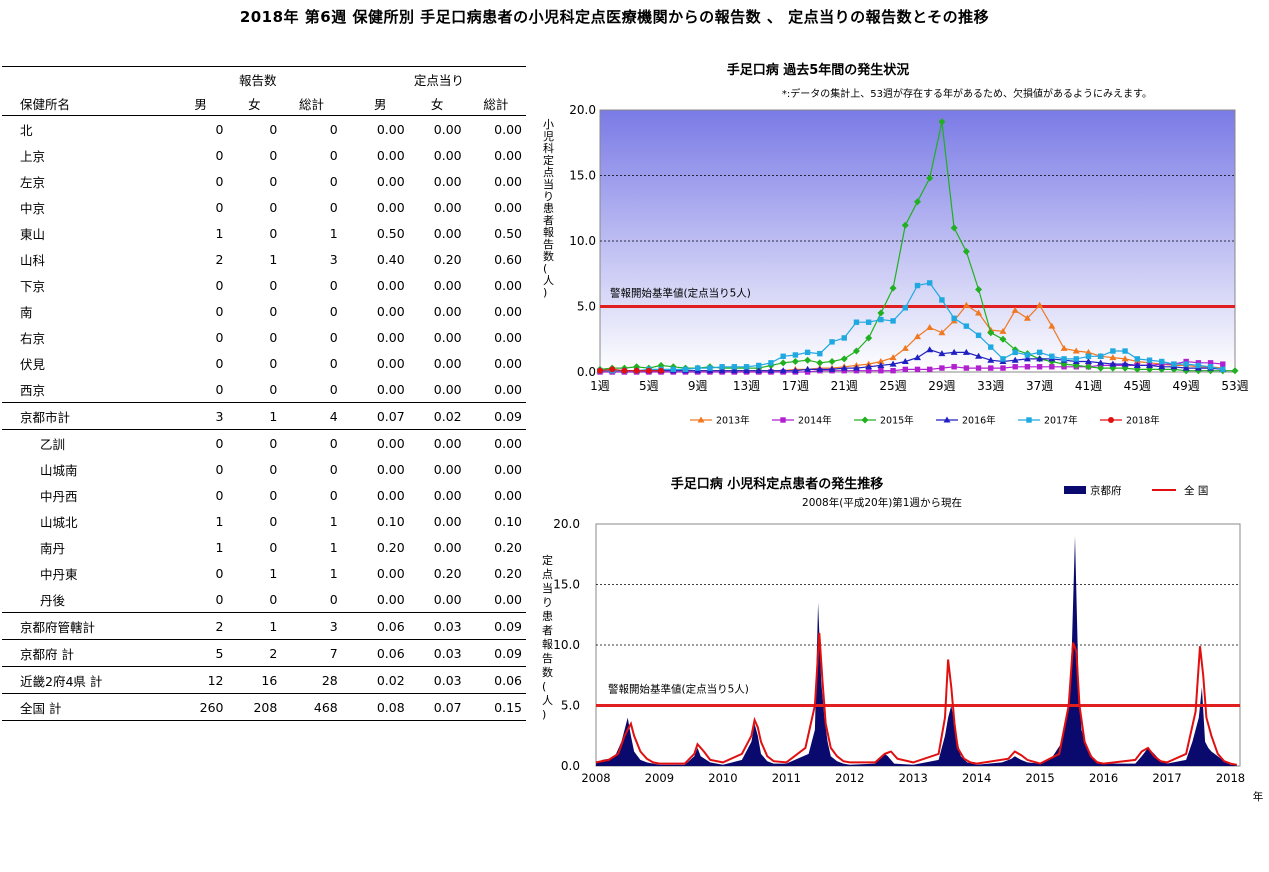 The height and width of the screenshot is (872, 1269). What do you see at coordinates (911, 360) in the screenshot?
I see `chart1-series-line` at bounding box center [911, 360].